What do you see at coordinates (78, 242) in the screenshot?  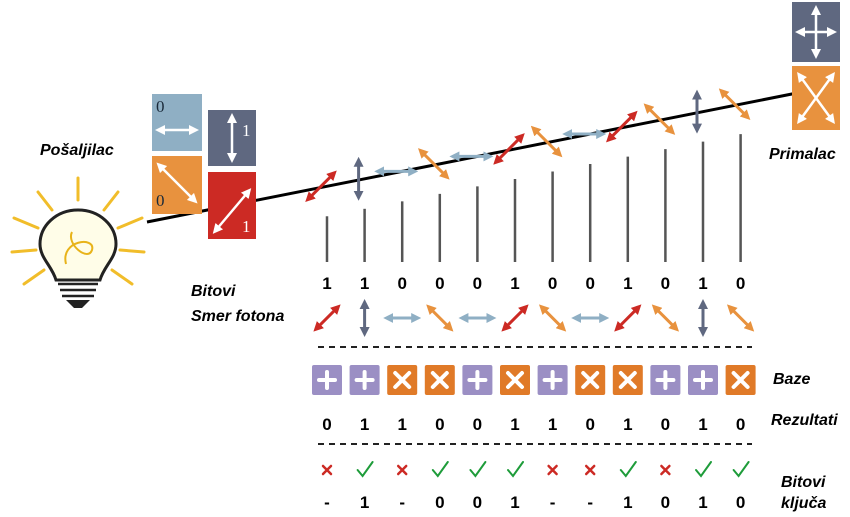 I see `light-bulb-icon` at bounding box center [78, 242].